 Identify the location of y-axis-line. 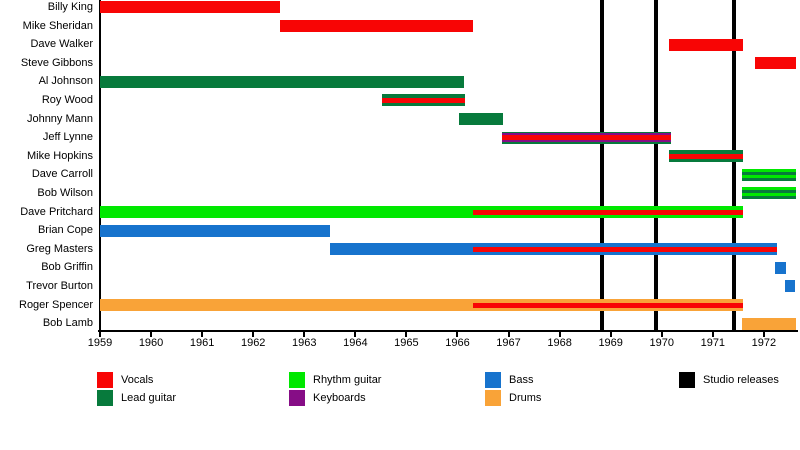
(100, 165).